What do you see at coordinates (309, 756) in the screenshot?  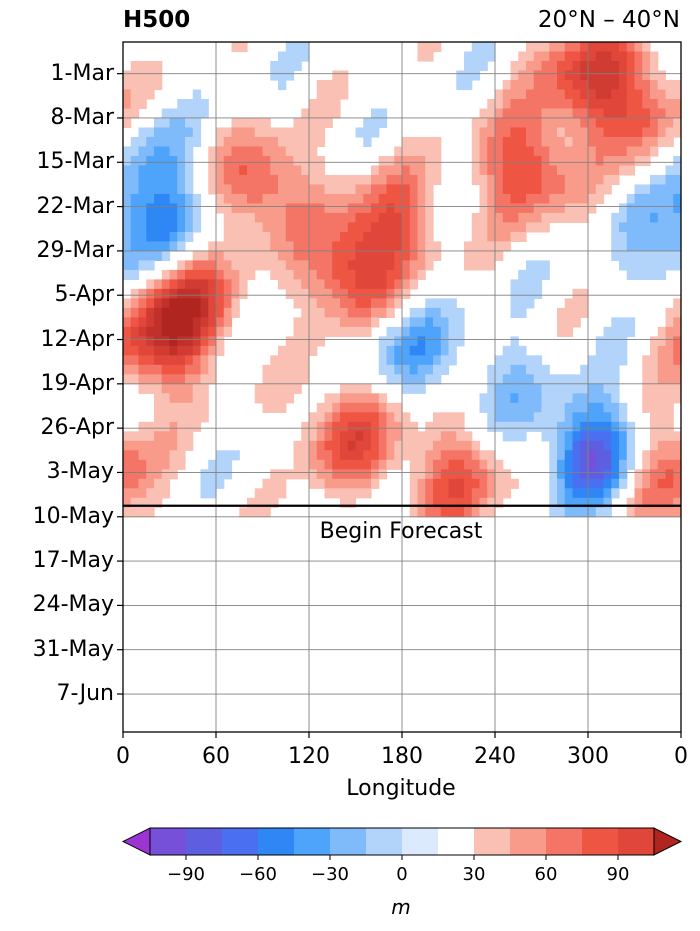 I see `x-tick-label: 120` at bounding box center [309, 756].